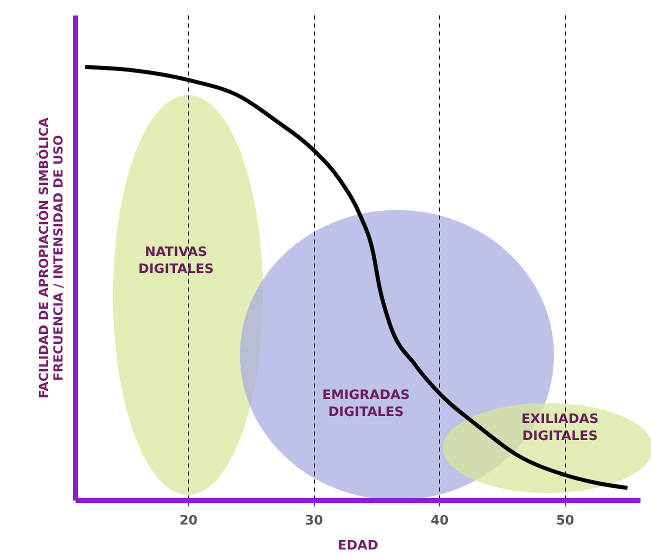 This screenshot has height=558, width=651. Describe the element at coordinates (439, 521) in the screenshot. I see `x-tick-label: 40` at that location.